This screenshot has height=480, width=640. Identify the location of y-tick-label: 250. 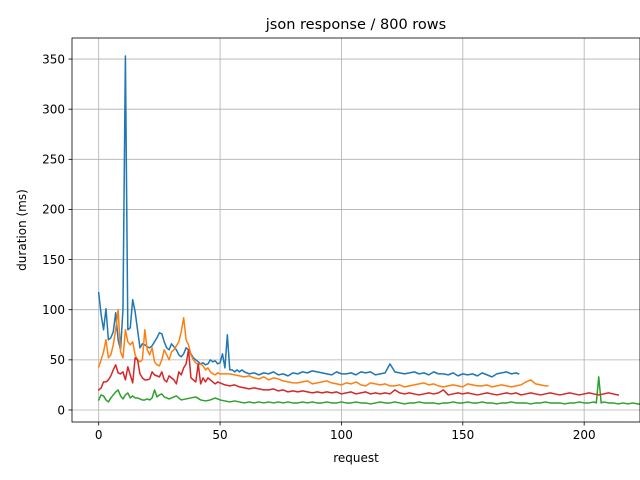
(53, 160).